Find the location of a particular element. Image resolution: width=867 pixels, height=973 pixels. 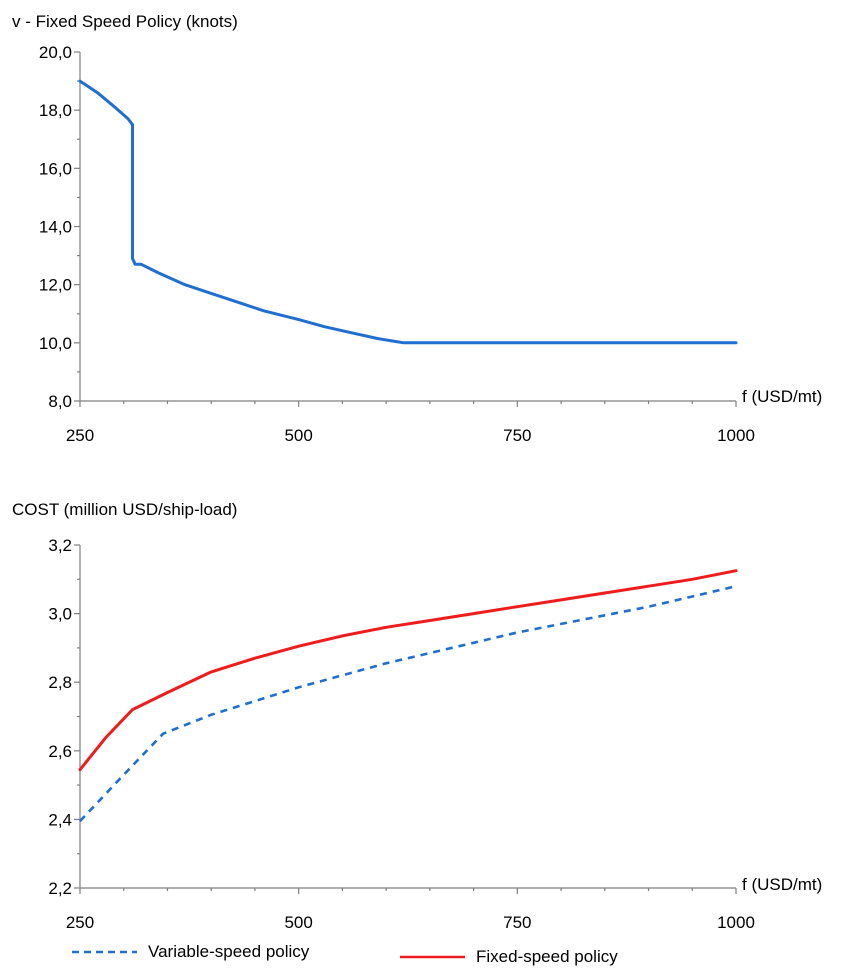

legend: Variable-speed policy Fixed-speed policy is located at coordinates (345, 954).